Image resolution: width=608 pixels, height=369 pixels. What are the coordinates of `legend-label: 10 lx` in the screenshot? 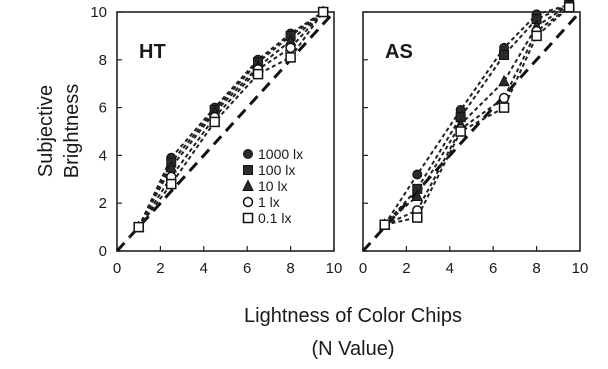 It's located at (273, 186).